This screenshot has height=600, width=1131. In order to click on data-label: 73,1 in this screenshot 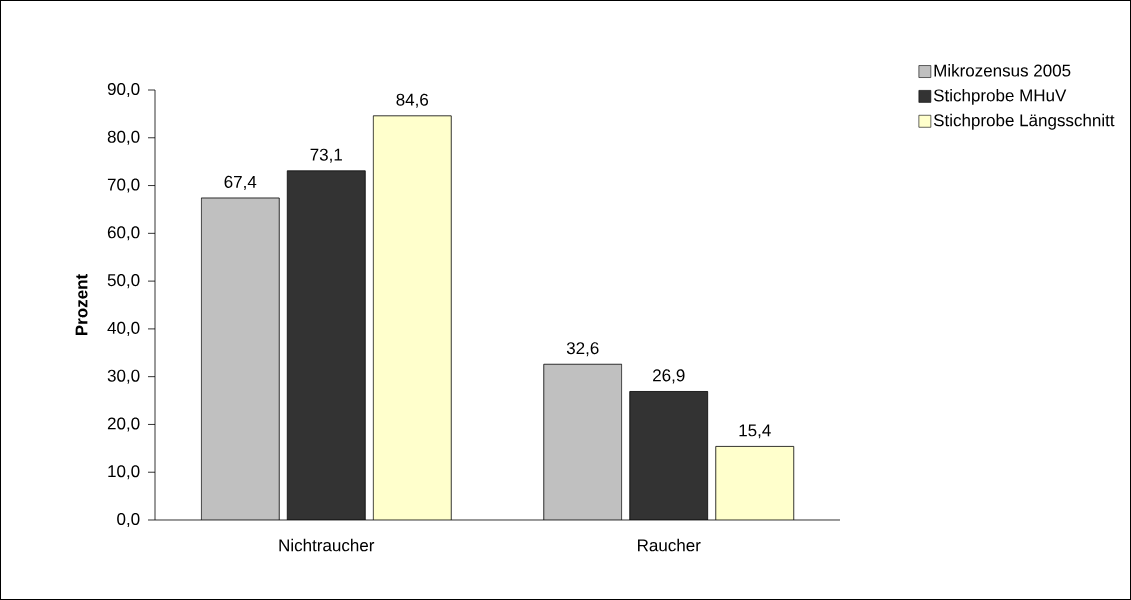, I will do `click(326, 155)`.